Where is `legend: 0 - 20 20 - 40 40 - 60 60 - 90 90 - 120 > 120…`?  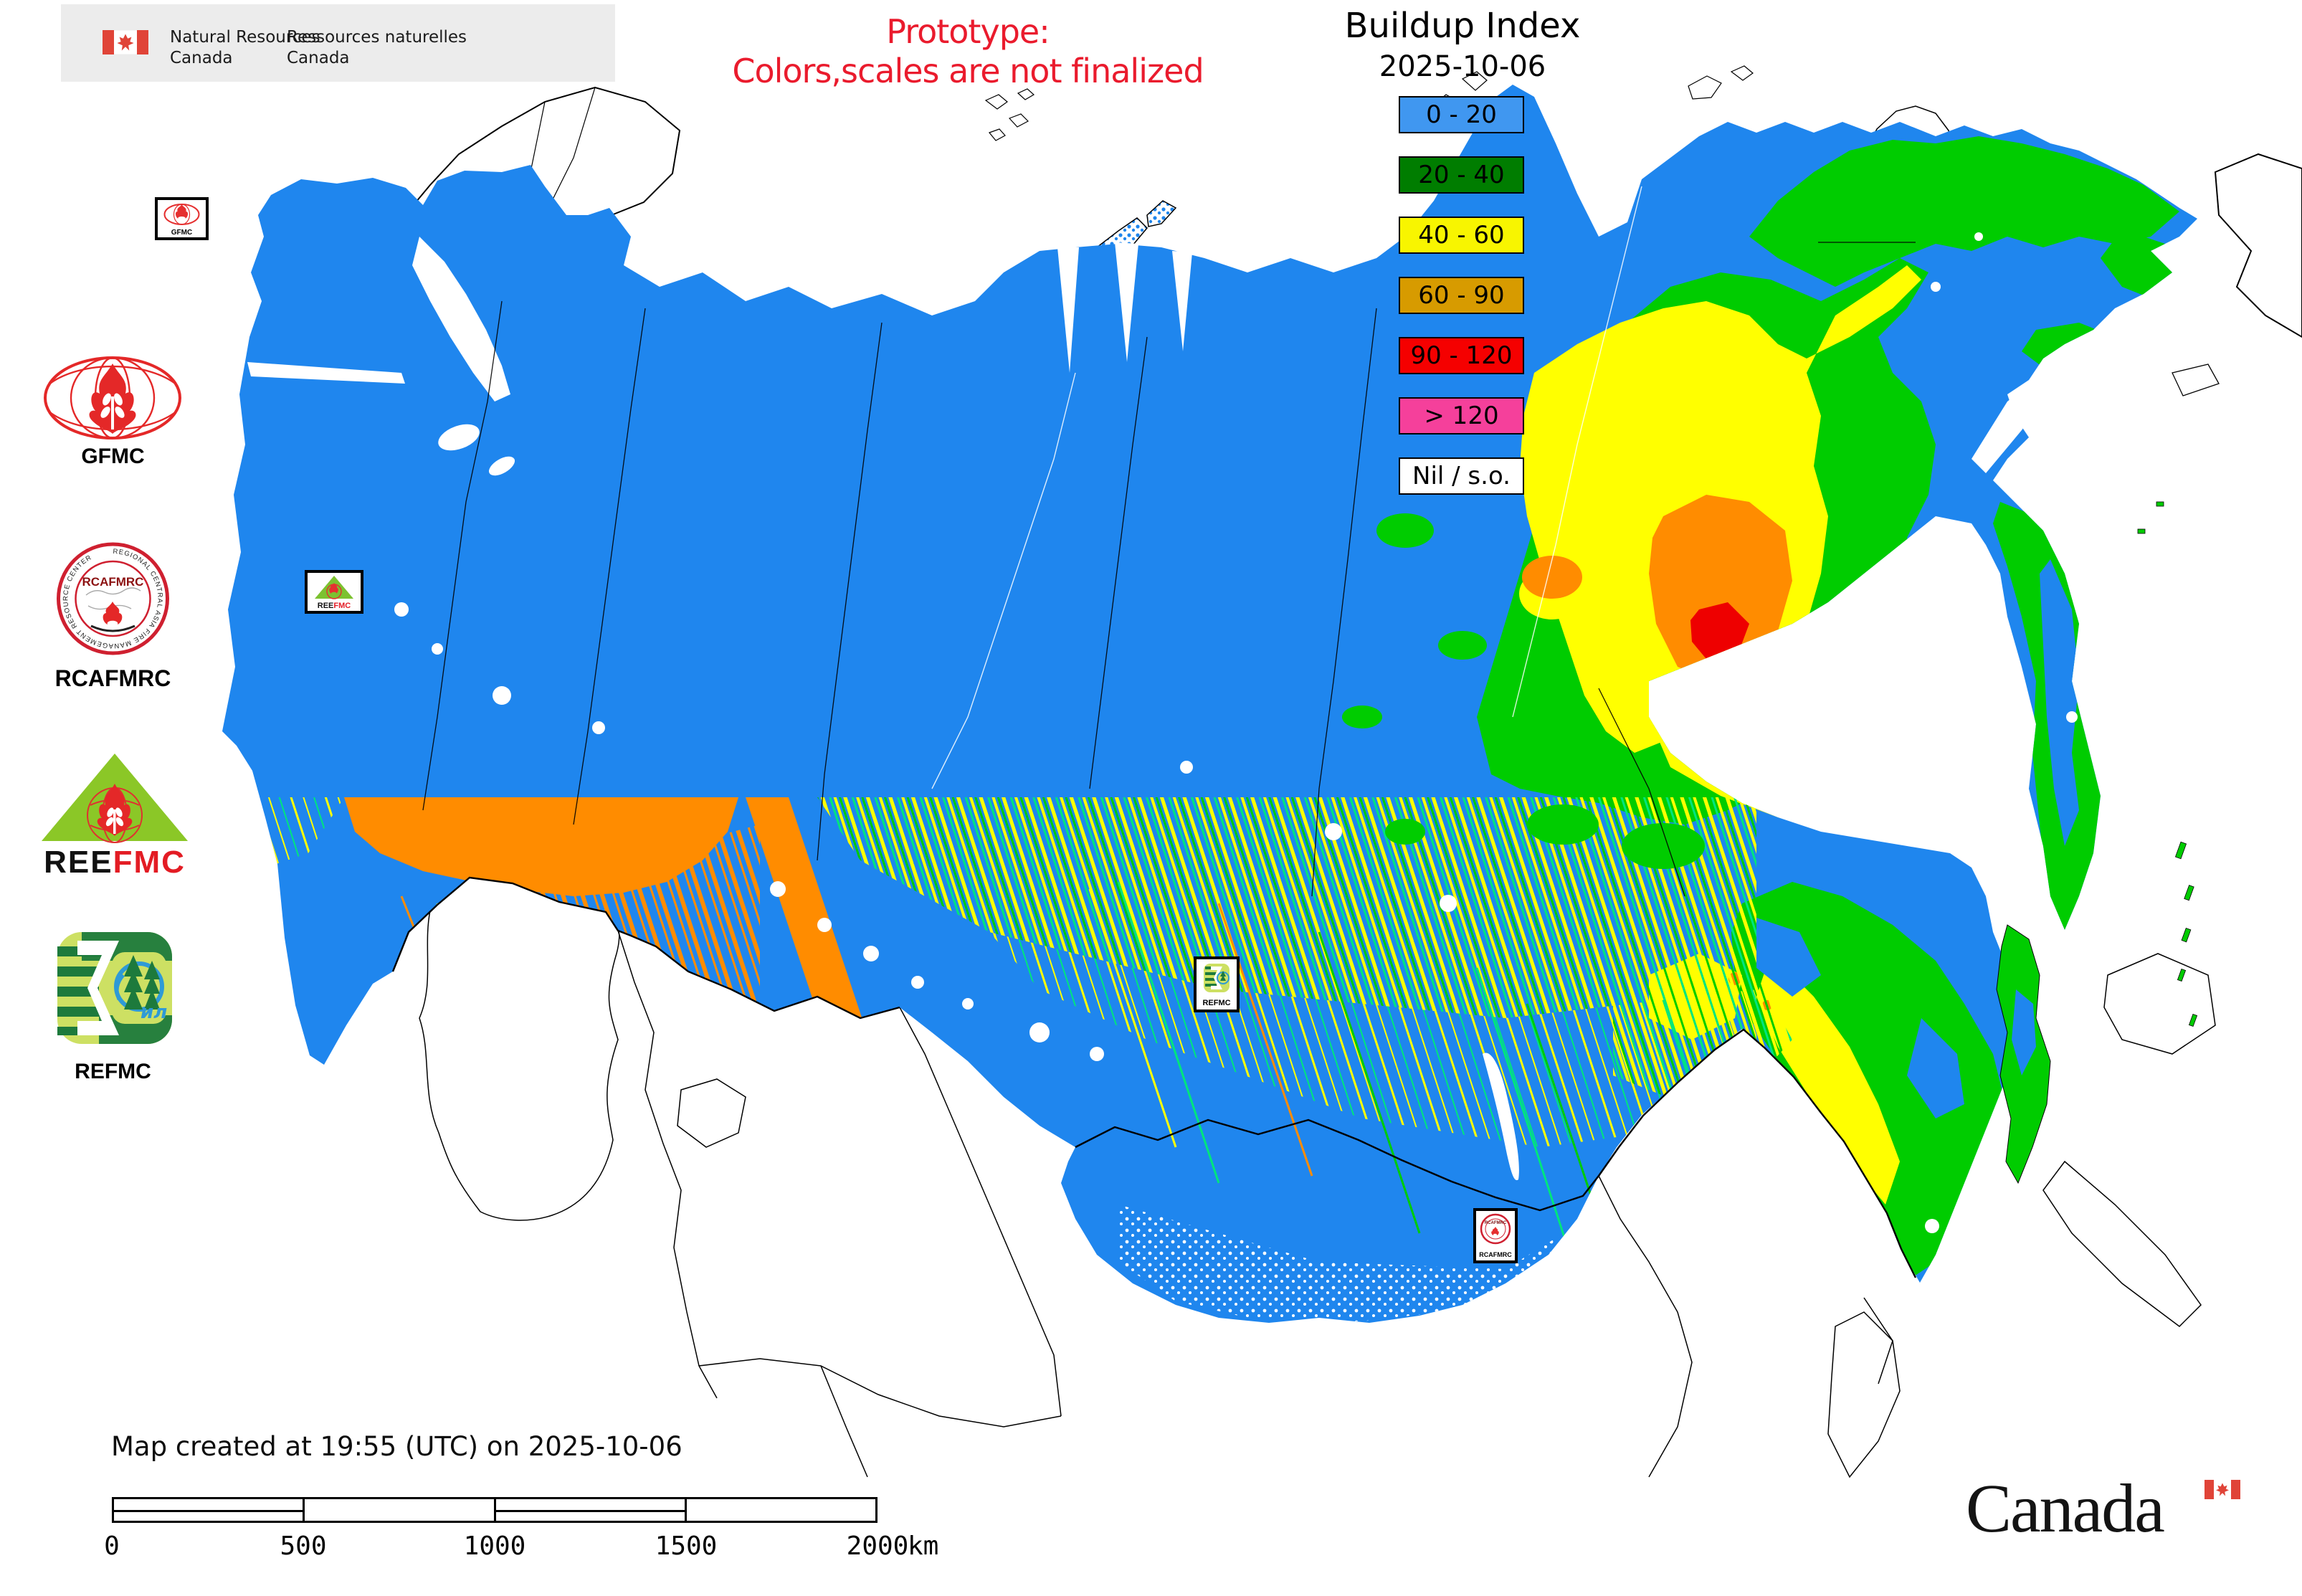 legend: 0 - 20 20 - 40 40 - 60 60 - 90 90 - 120 > 120… is located at coordinates (1462, 307).